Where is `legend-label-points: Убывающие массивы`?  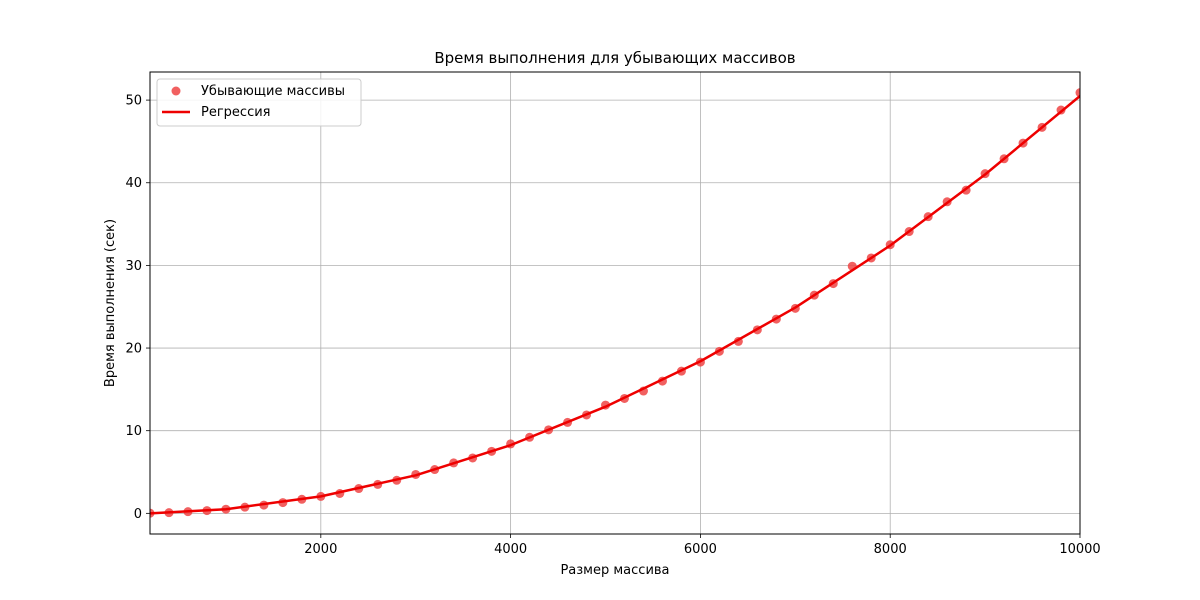 legend-label-points: Убывающие массивы is located at coordinates (273, 91).